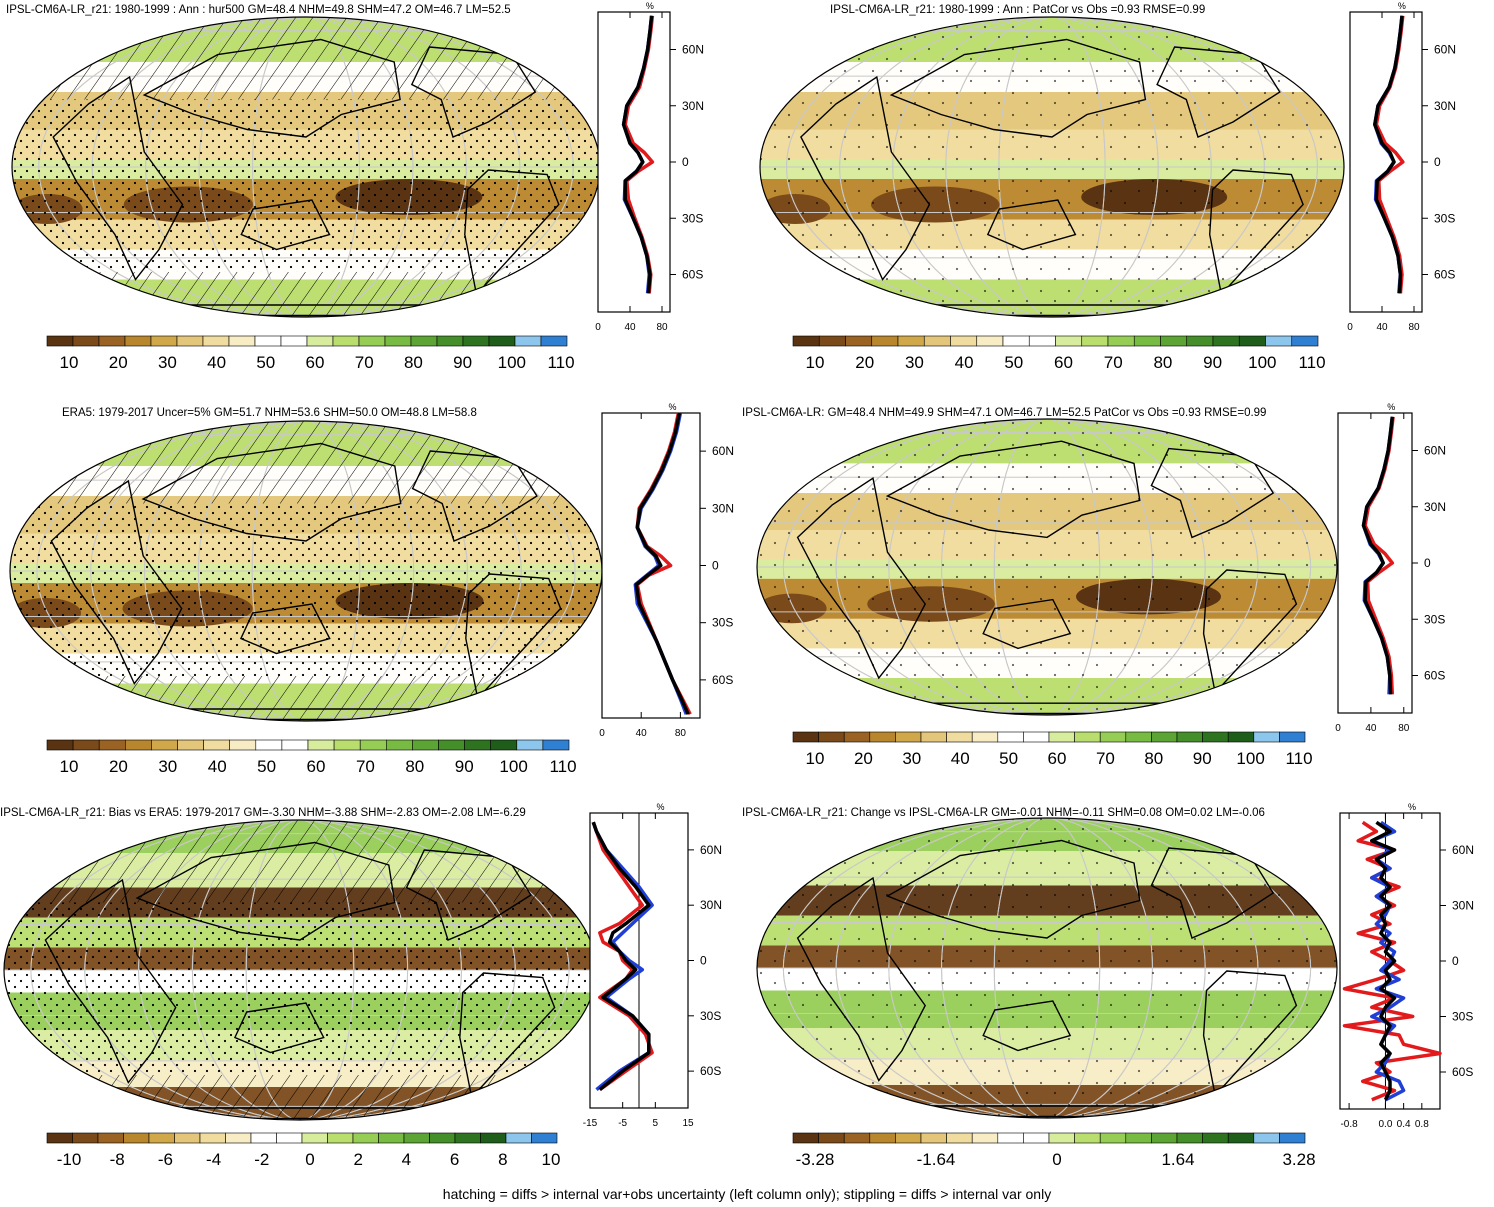  What do you see at coordinates (723, 508) in the screenshot?
I see `obs-era5-lat-tick-label: 30N` at bounding box center [723, 508].